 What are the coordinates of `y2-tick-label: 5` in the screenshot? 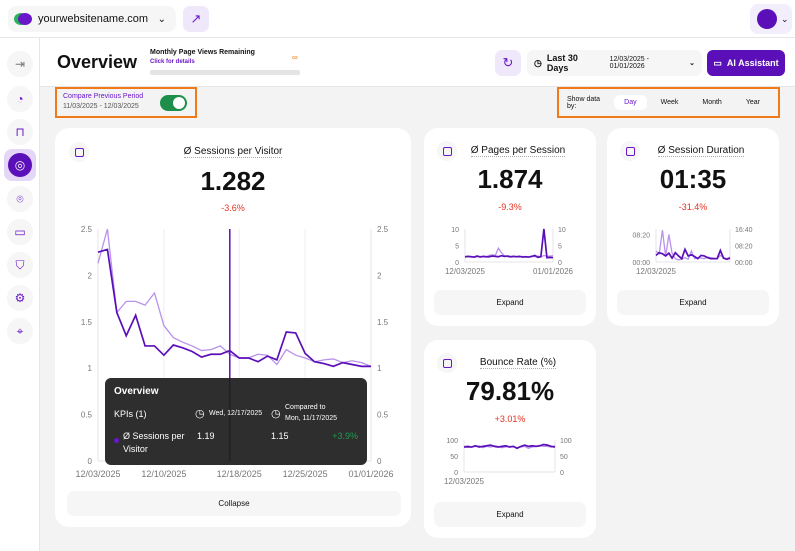 It's located at (560, 247).